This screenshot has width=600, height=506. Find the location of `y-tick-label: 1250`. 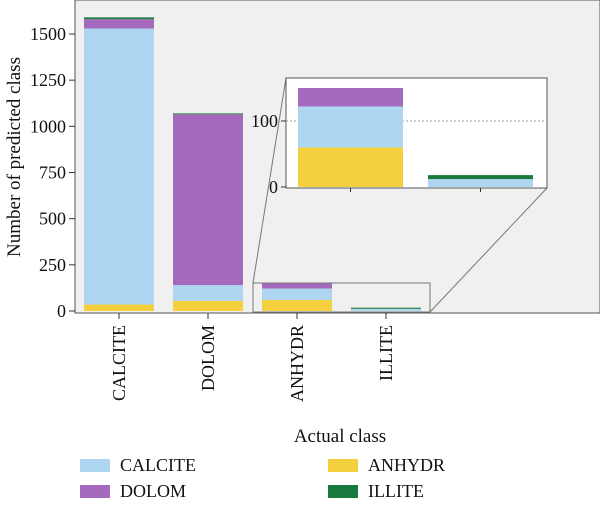

y-tick-label: 1250 is located at coordinates (48, 80).